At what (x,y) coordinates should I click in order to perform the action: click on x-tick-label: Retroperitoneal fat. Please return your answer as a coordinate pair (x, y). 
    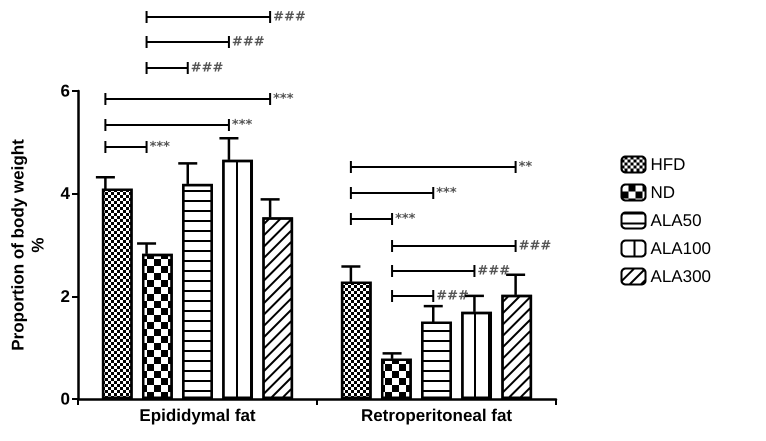
    Looking at the image, I should click on (436, 415).